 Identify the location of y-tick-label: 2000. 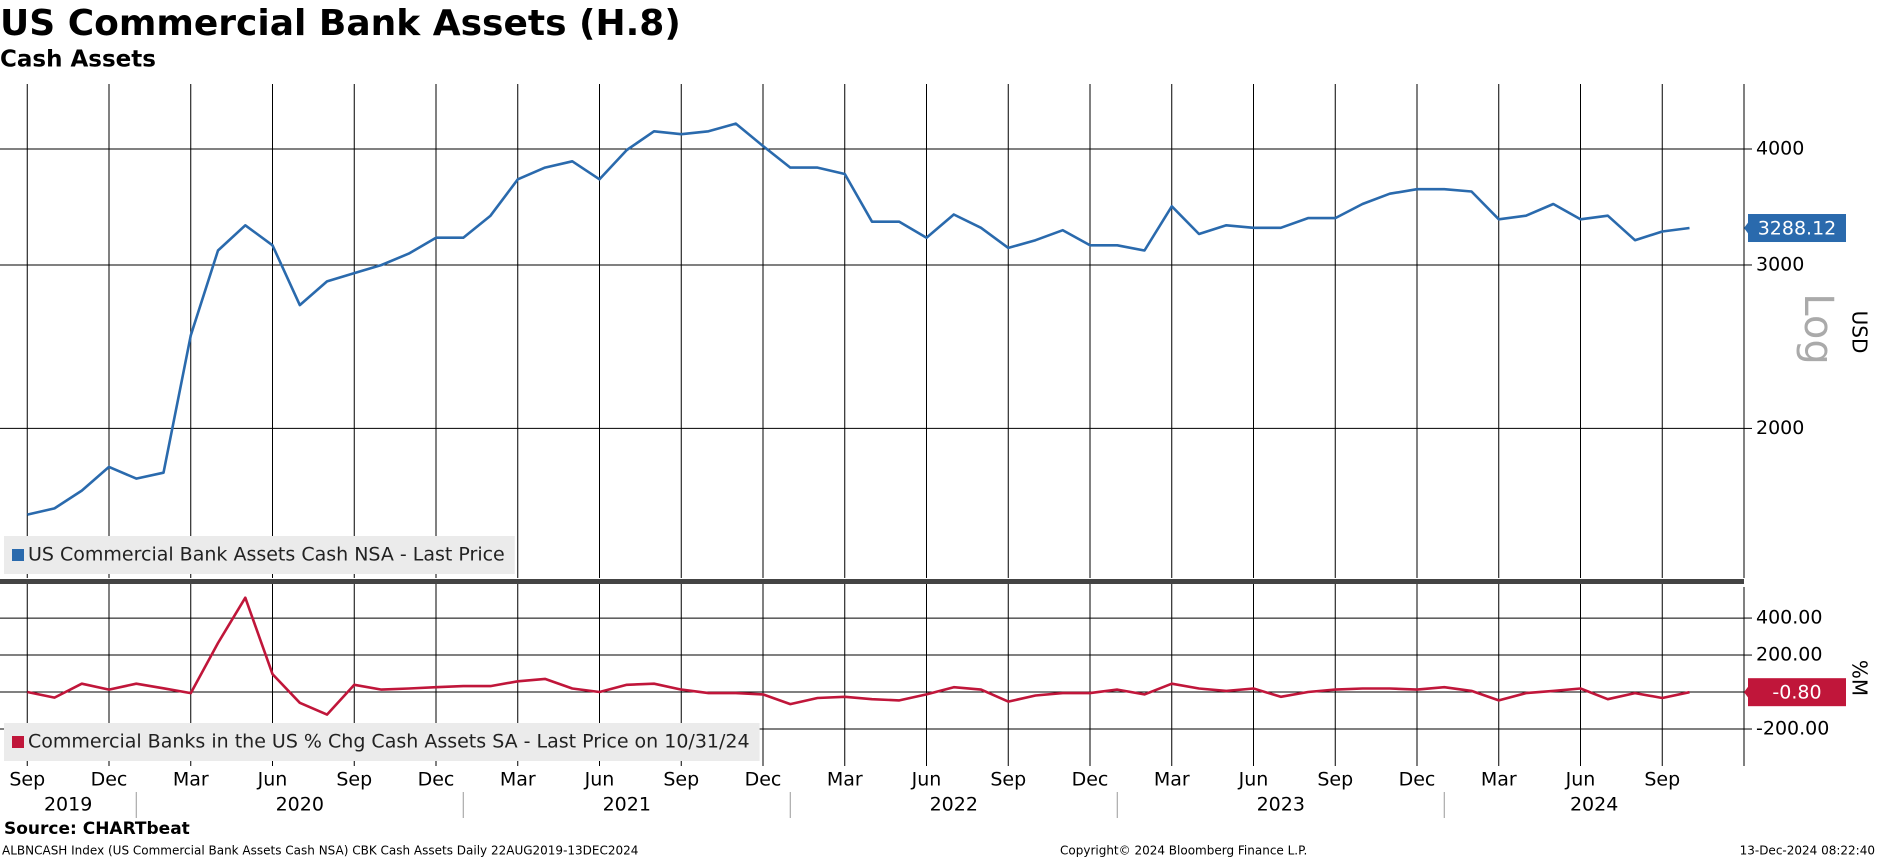
(1780, 428).